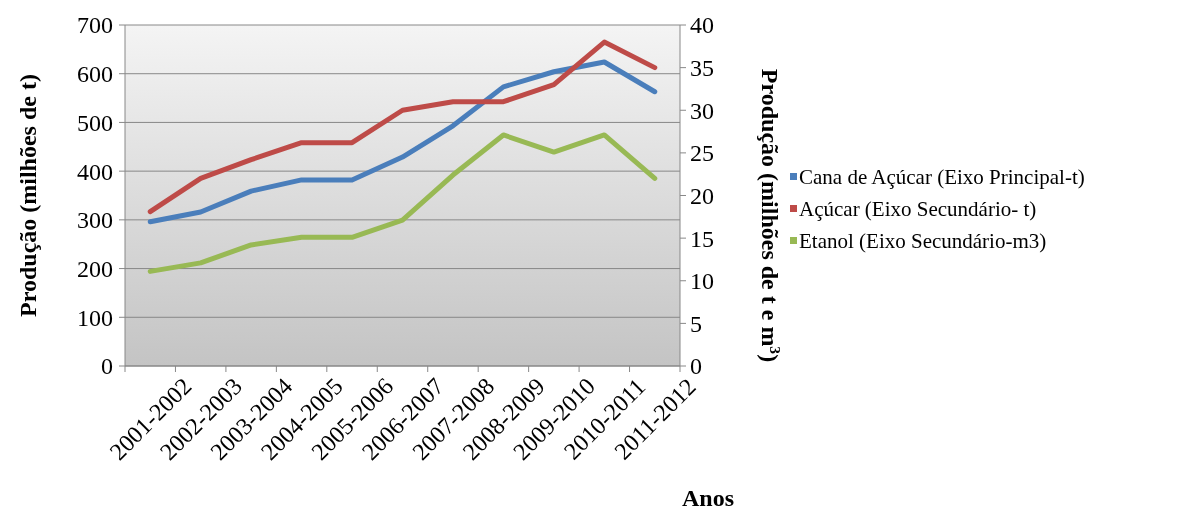  What do you see at coordinates (95, 74) in the screenshot?
I see `y-tick-label: 600` at bounding box center [95, 74].